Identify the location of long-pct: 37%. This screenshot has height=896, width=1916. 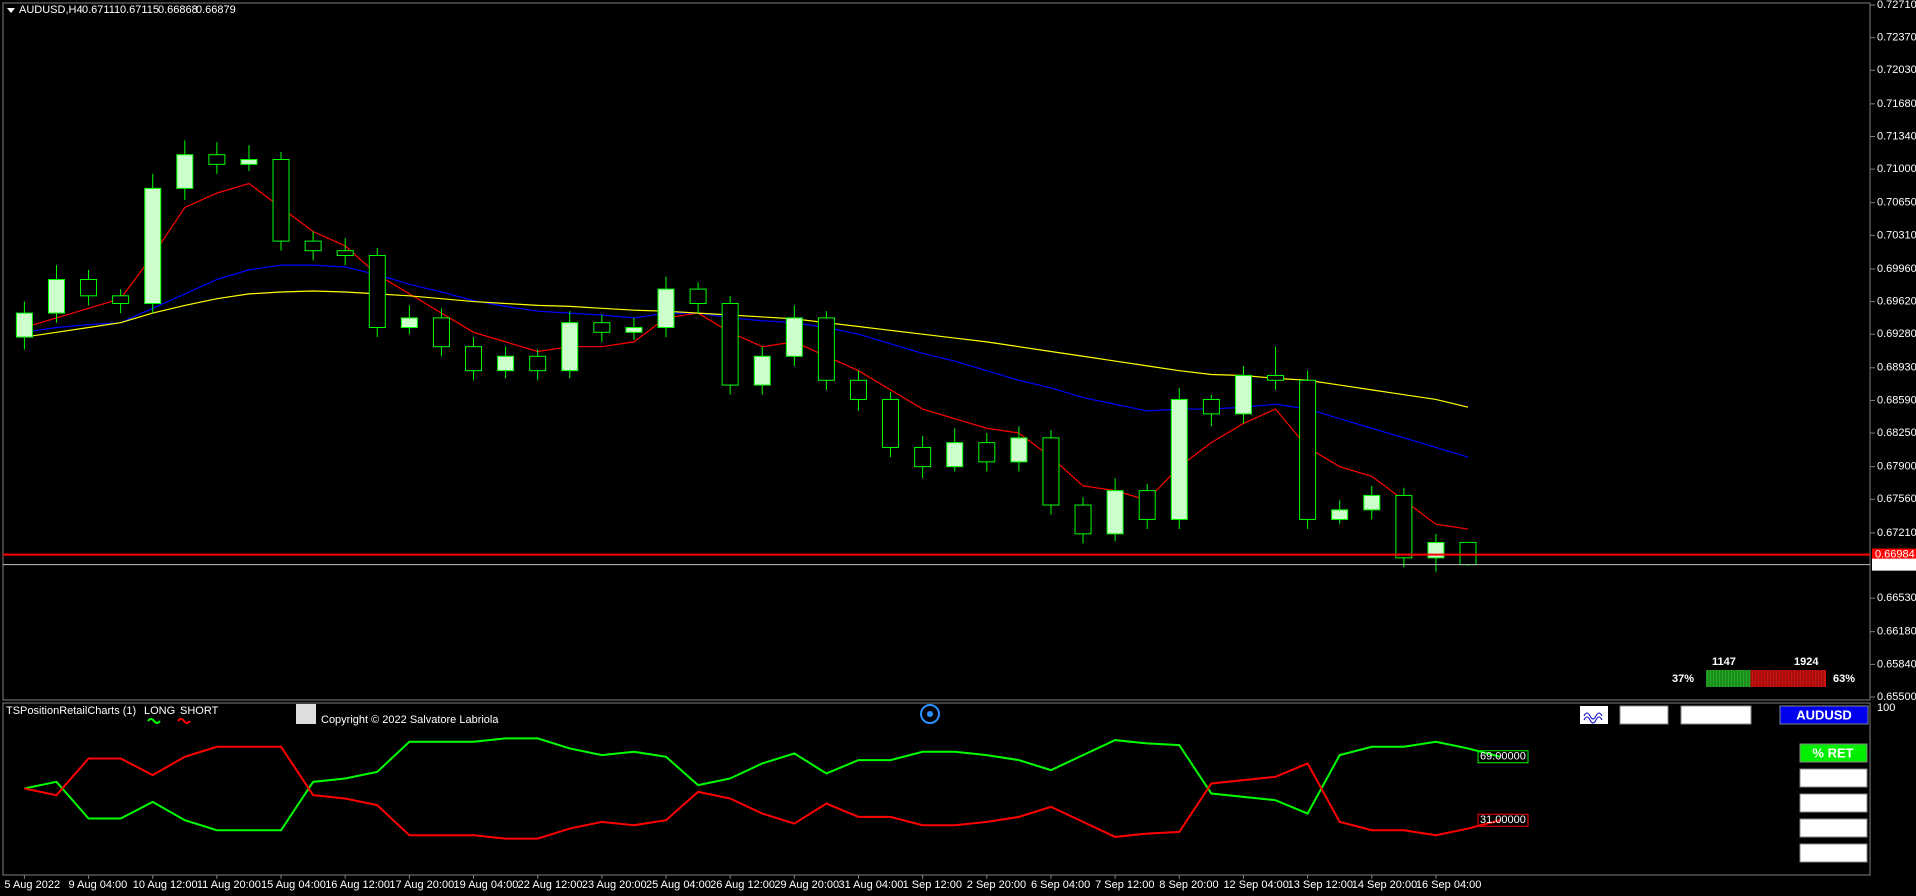
(1683, 679).